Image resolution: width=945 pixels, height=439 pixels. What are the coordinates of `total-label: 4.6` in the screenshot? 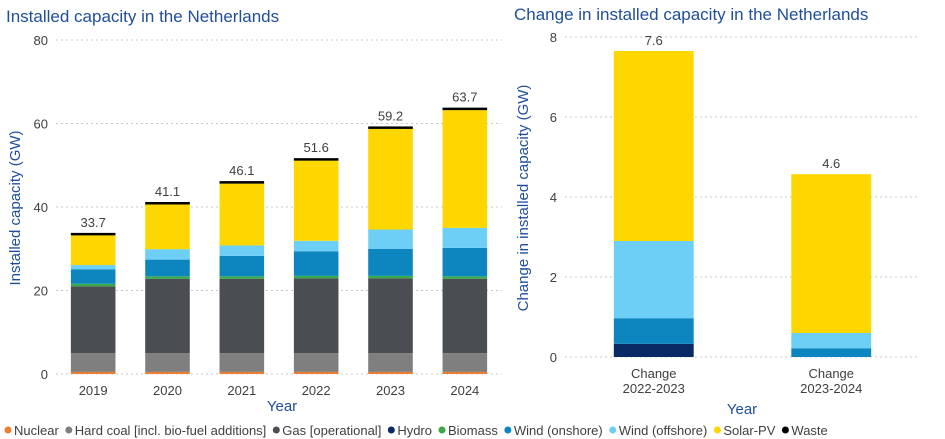 It's located at (831, 163).